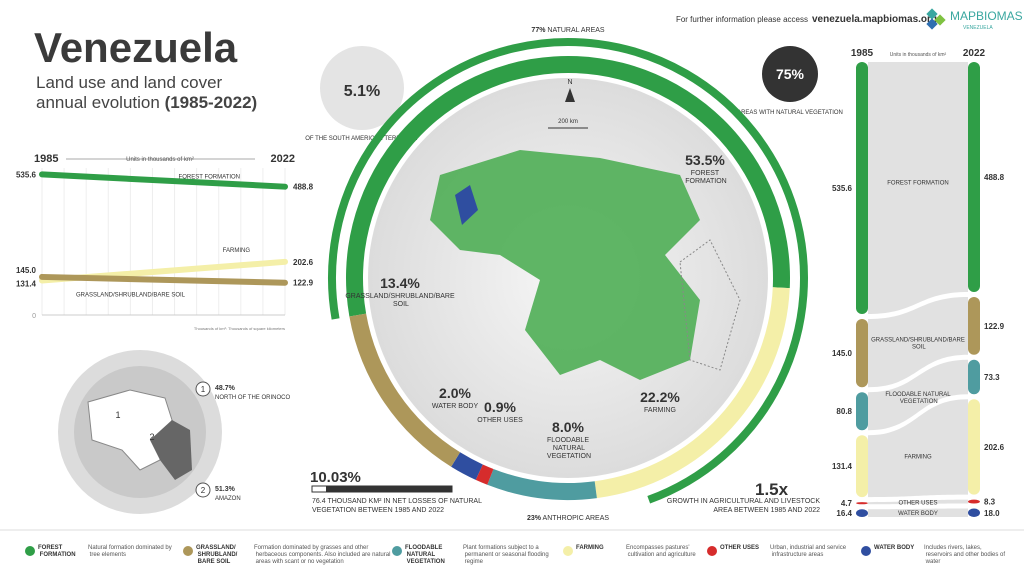 This screenshot has height=580, width=1024. I want to click on x-tick-label: 2022, so click(283, 159).